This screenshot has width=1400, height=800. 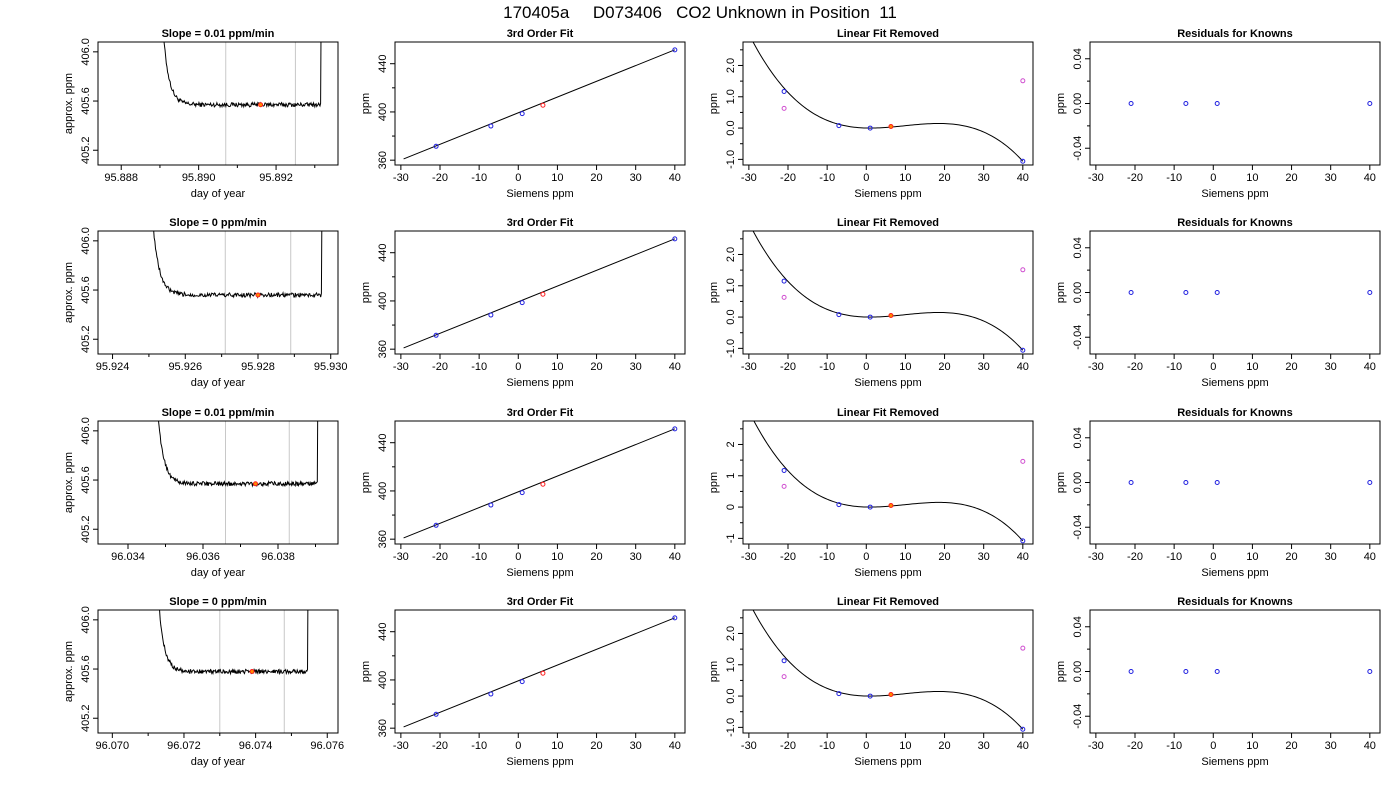 I want to click on panel-title: Residuals for Knowns, so click(x=1235, y=34).